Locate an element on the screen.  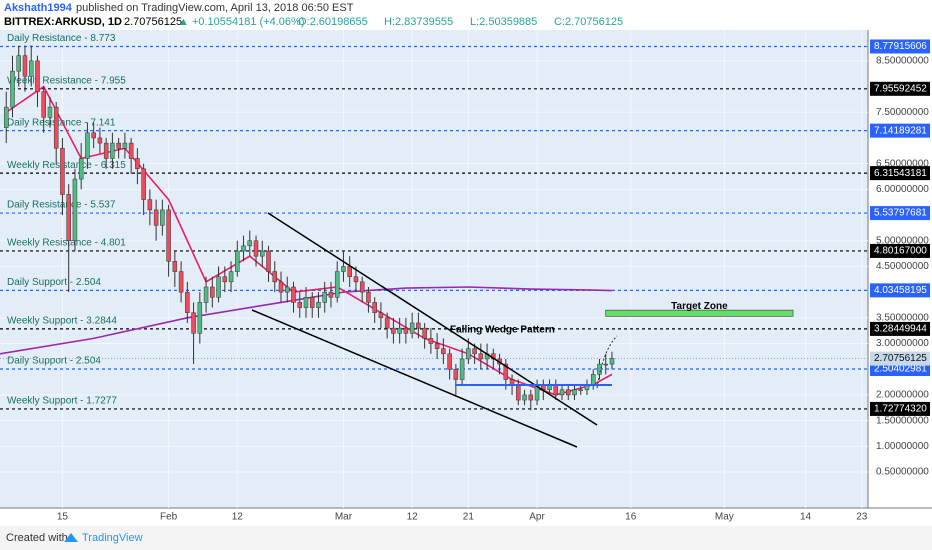
y-tick-label: 1.00000000 is located at coordinates (902, 446).